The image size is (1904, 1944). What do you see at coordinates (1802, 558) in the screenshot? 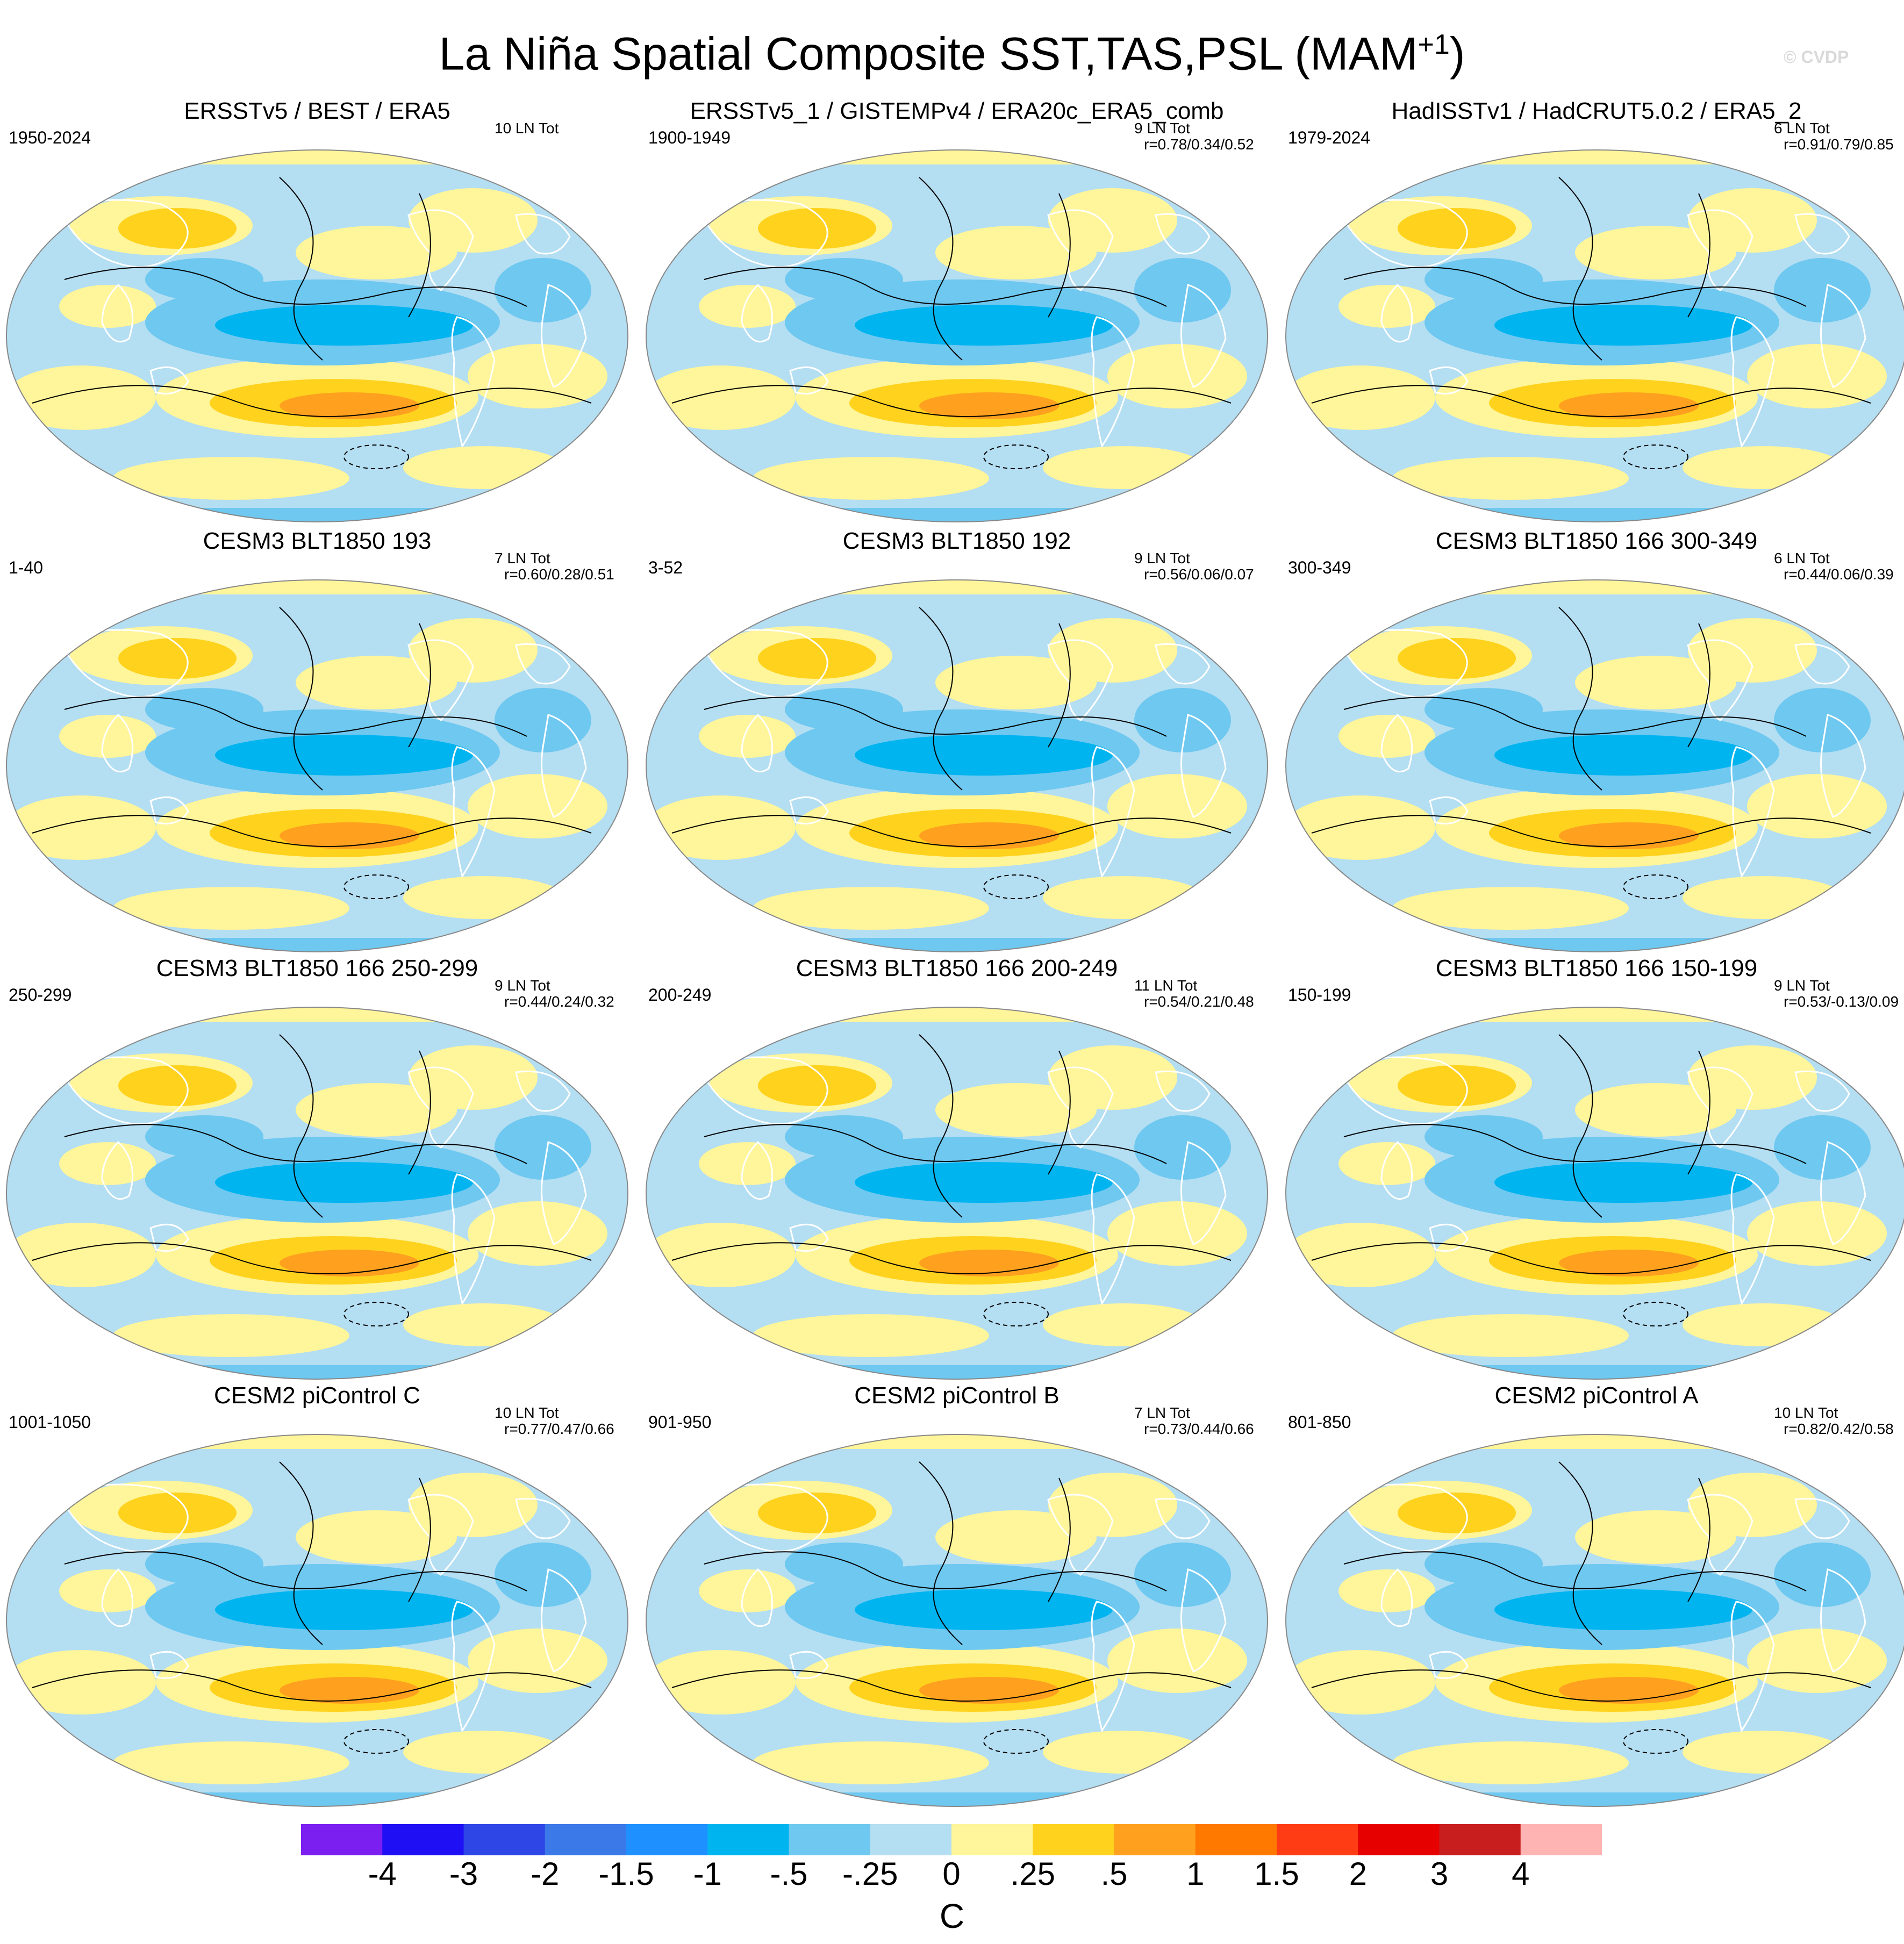
I see `panel-event-count: 6 LN Tot` at bounding box center [1802, 558].